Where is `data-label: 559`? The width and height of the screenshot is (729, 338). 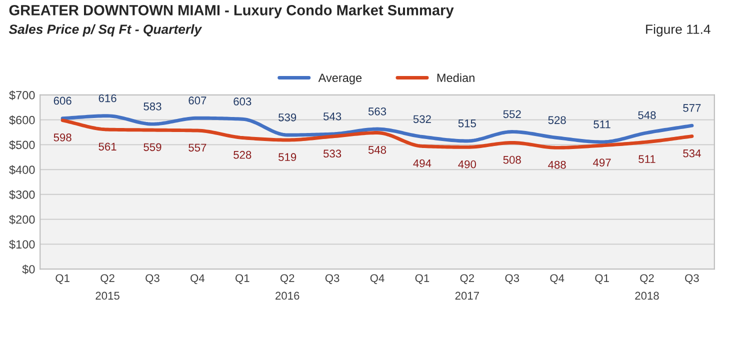 data-label: 559 is located at coordinates (153, 147).